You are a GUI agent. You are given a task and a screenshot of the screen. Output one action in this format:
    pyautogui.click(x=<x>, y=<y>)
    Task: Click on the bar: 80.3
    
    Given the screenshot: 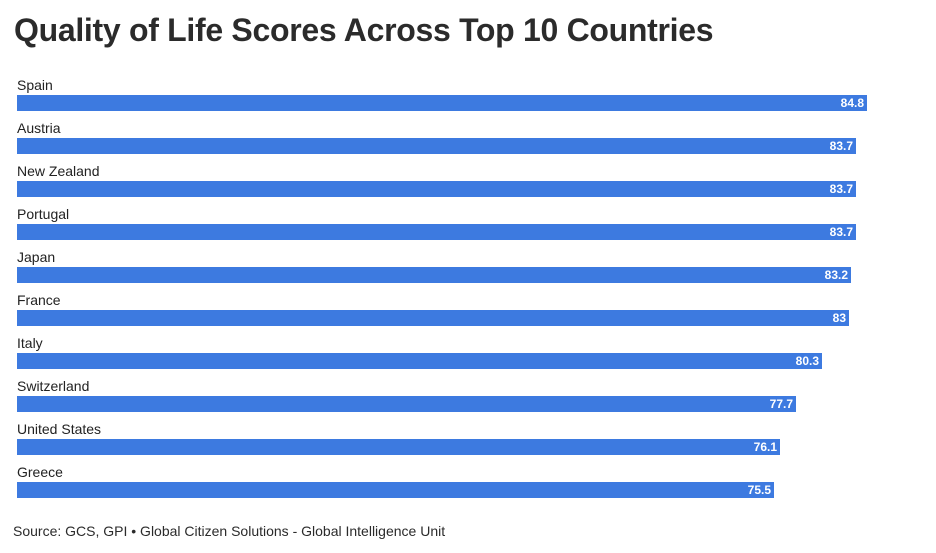 What is the action you would take?
    pyautogui.click(x=419, y=361)
    